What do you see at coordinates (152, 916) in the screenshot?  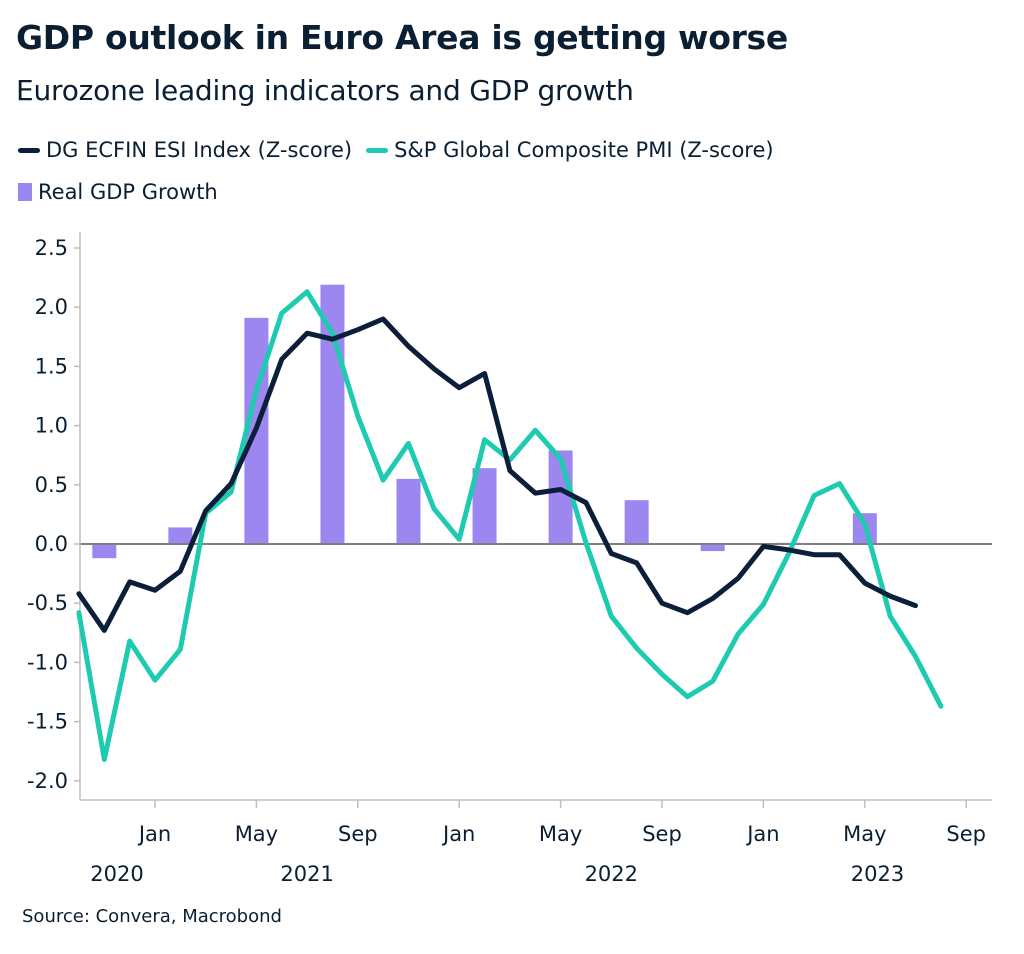 I see `source-note: Source: Convera, Macrobond` at bounding box center [152, 916].